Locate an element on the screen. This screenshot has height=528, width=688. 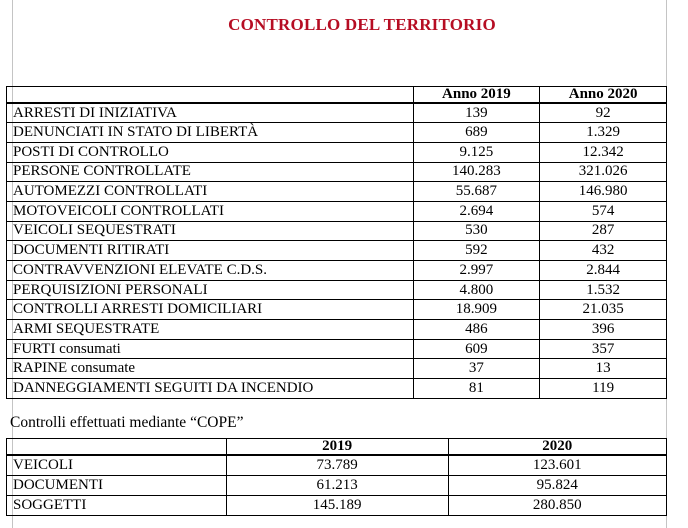
table-row: DOCUMENTI 61.213 95.824 is located at coordinates (337, 485).